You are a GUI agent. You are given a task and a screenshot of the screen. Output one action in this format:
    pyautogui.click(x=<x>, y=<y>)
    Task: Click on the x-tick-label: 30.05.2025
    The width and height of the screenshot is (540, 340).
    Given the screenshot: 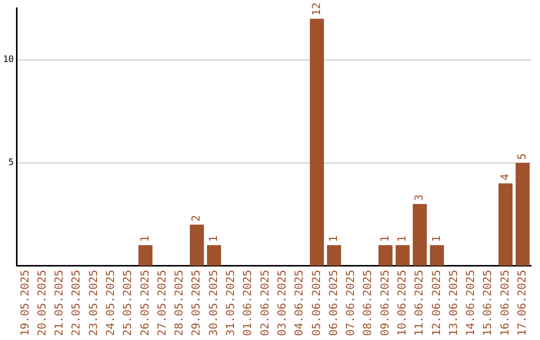 What is the action you would take?
    pyautogui.click(x=213, y=303)
    